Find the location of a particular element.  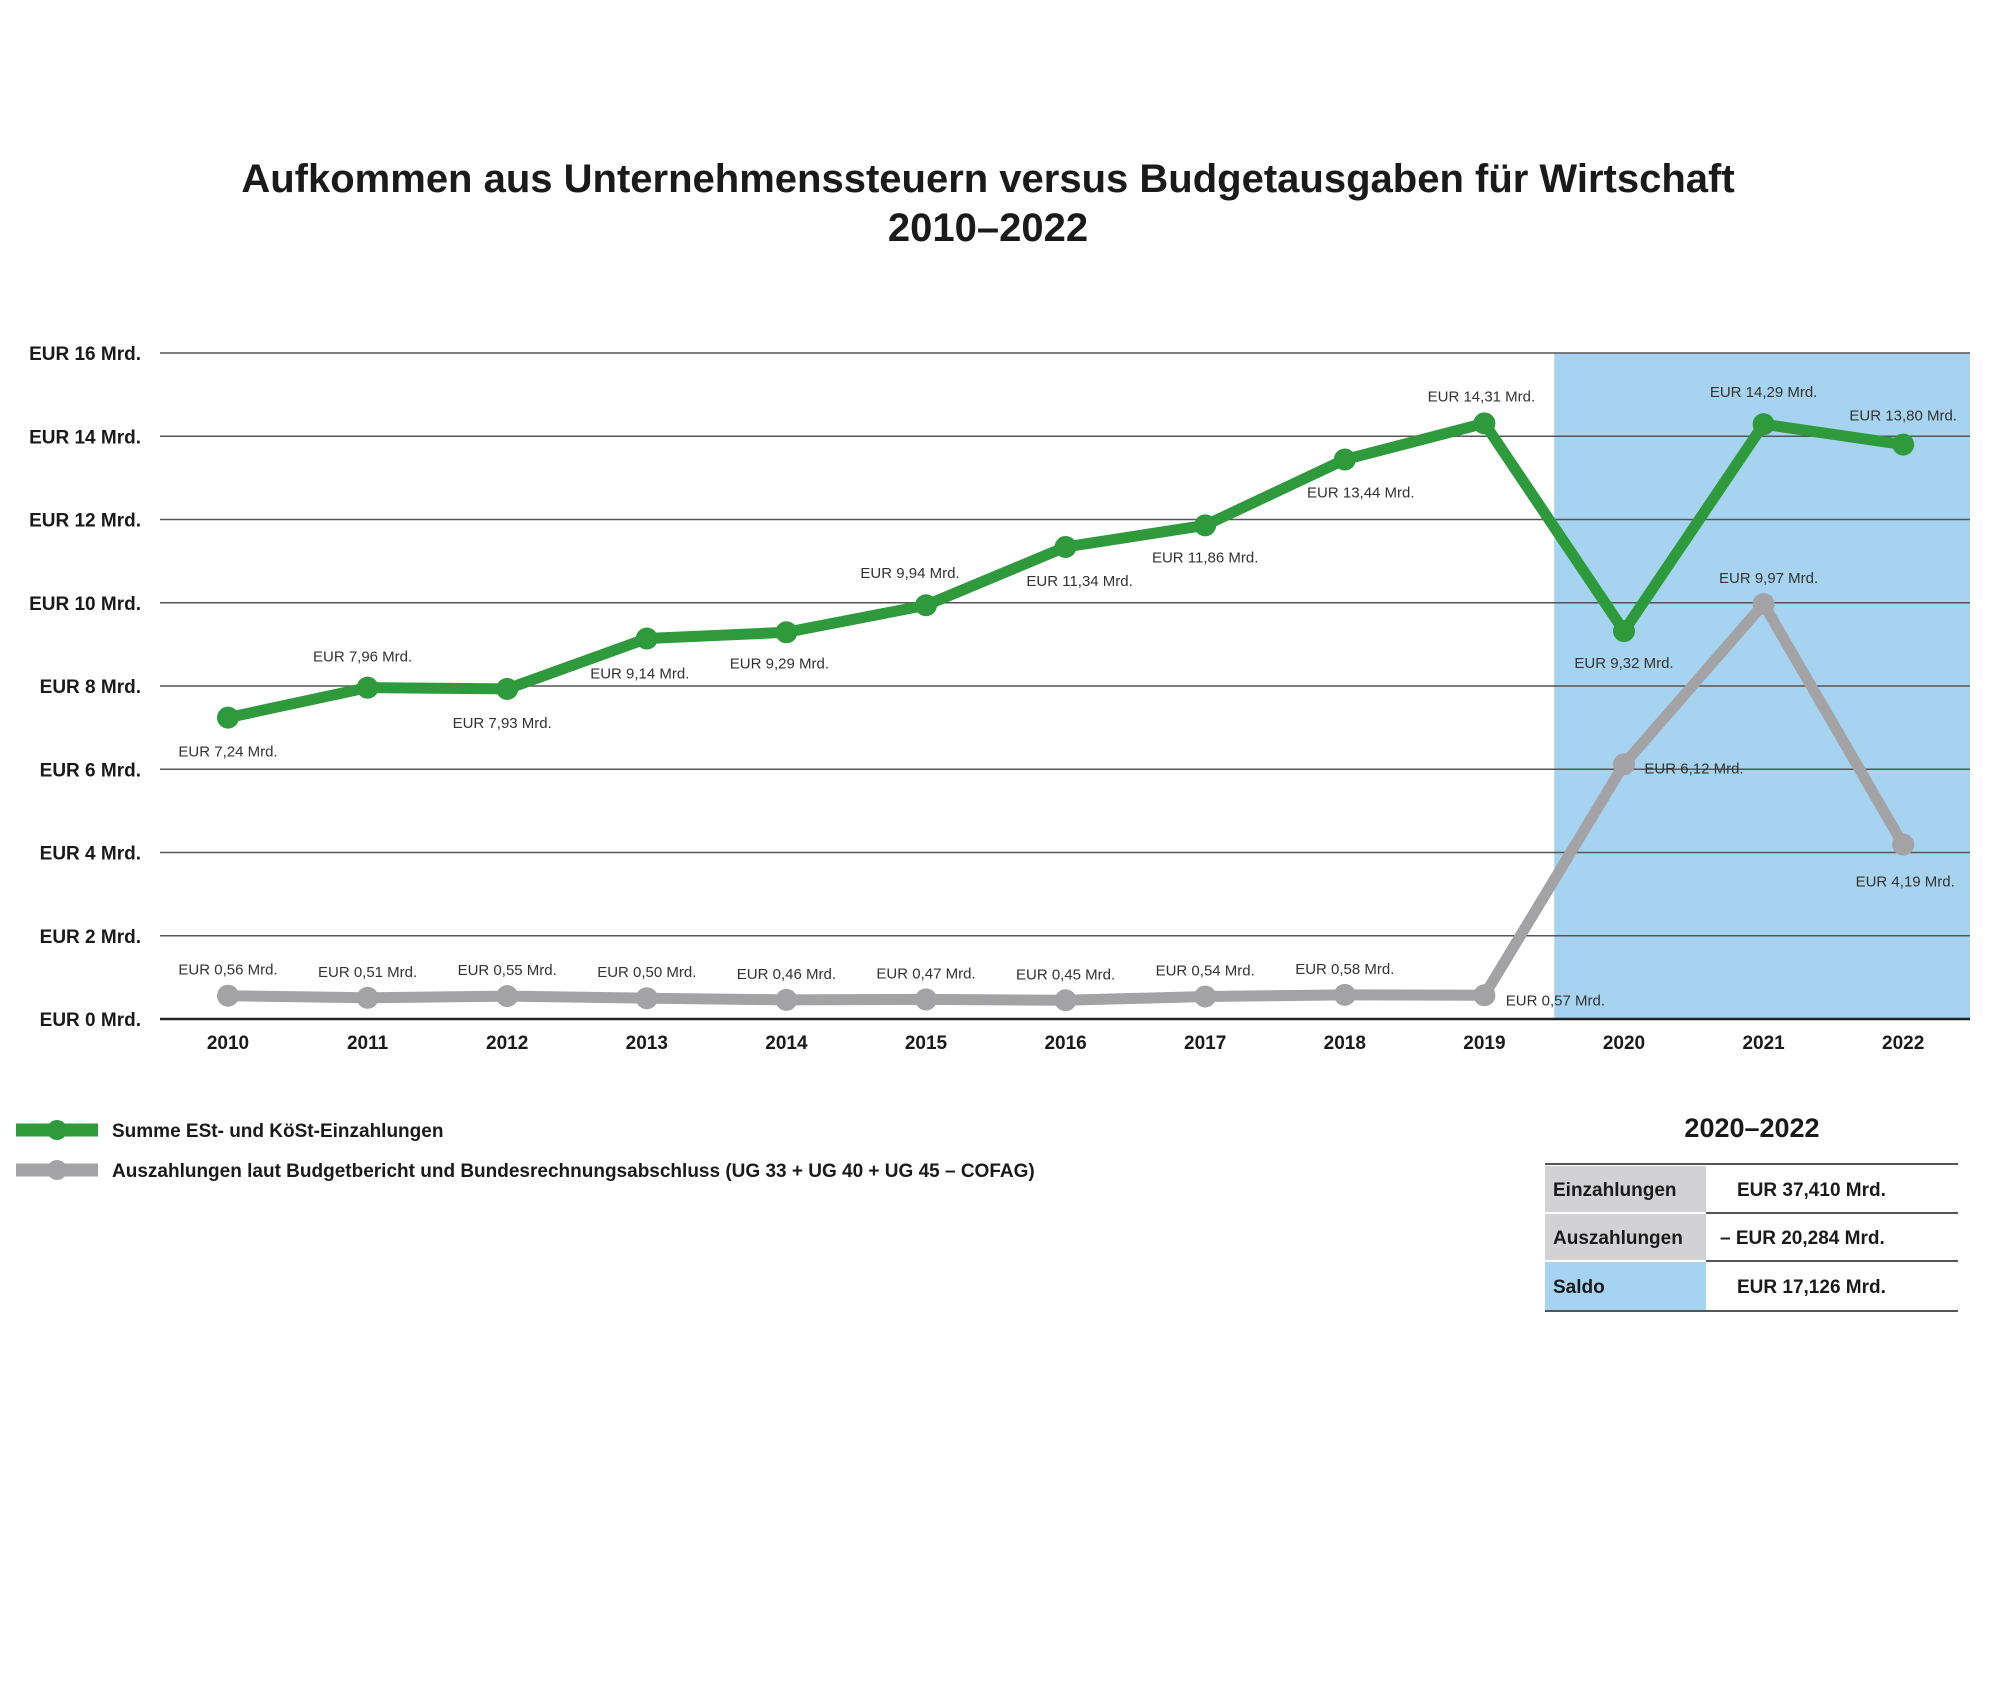

y-tick-label-2: EUR 2 Mrd. is located at coordinates (90, 937).